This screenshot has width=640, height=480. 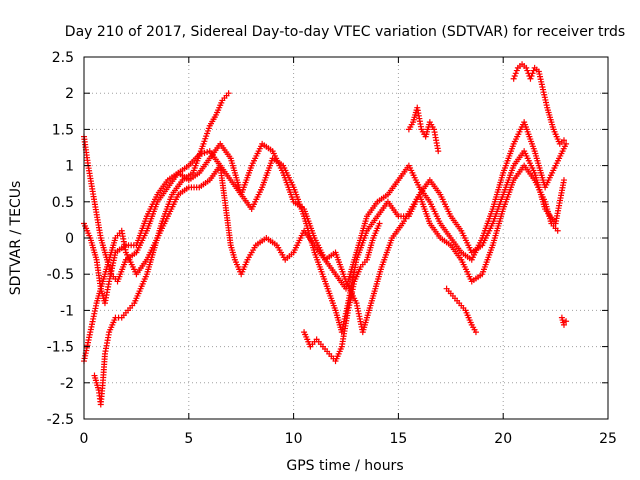 What do you see at coordinates (344, 466) in the screenshot?
I see `x-axis-label: GPS time / hours` at bounding box center [344, 466].